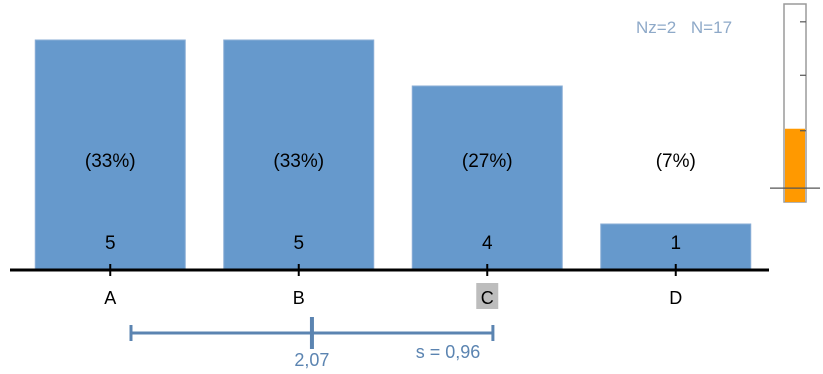  What do you see at coordinates (675, 298) in the screenshot?
I see `category-label: D` at bounding box center [675, 298].